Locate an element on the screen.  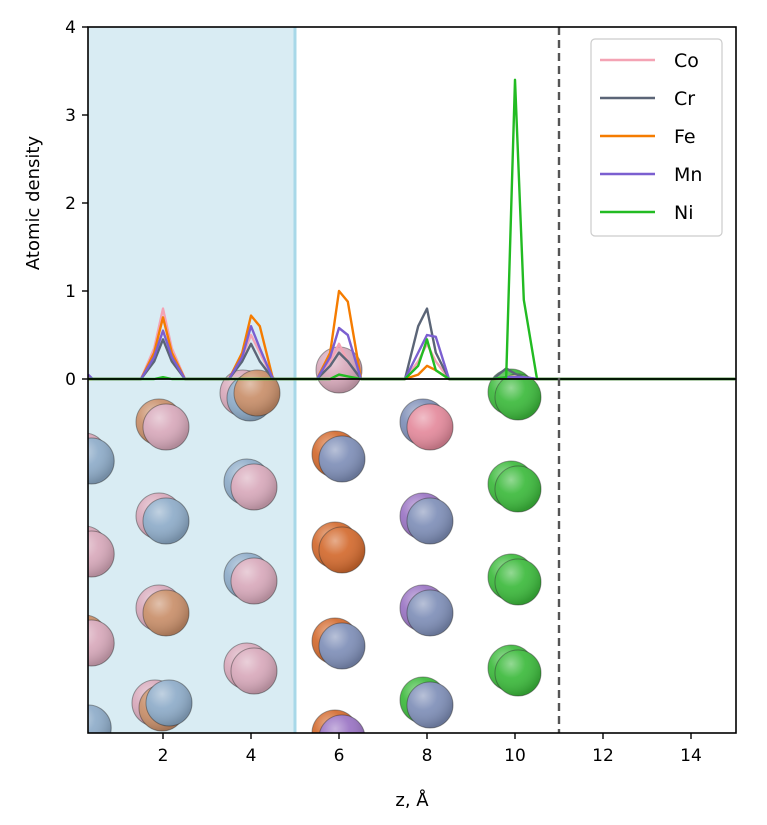
x-tick-label: 8 is located at coordinates (427, 756).